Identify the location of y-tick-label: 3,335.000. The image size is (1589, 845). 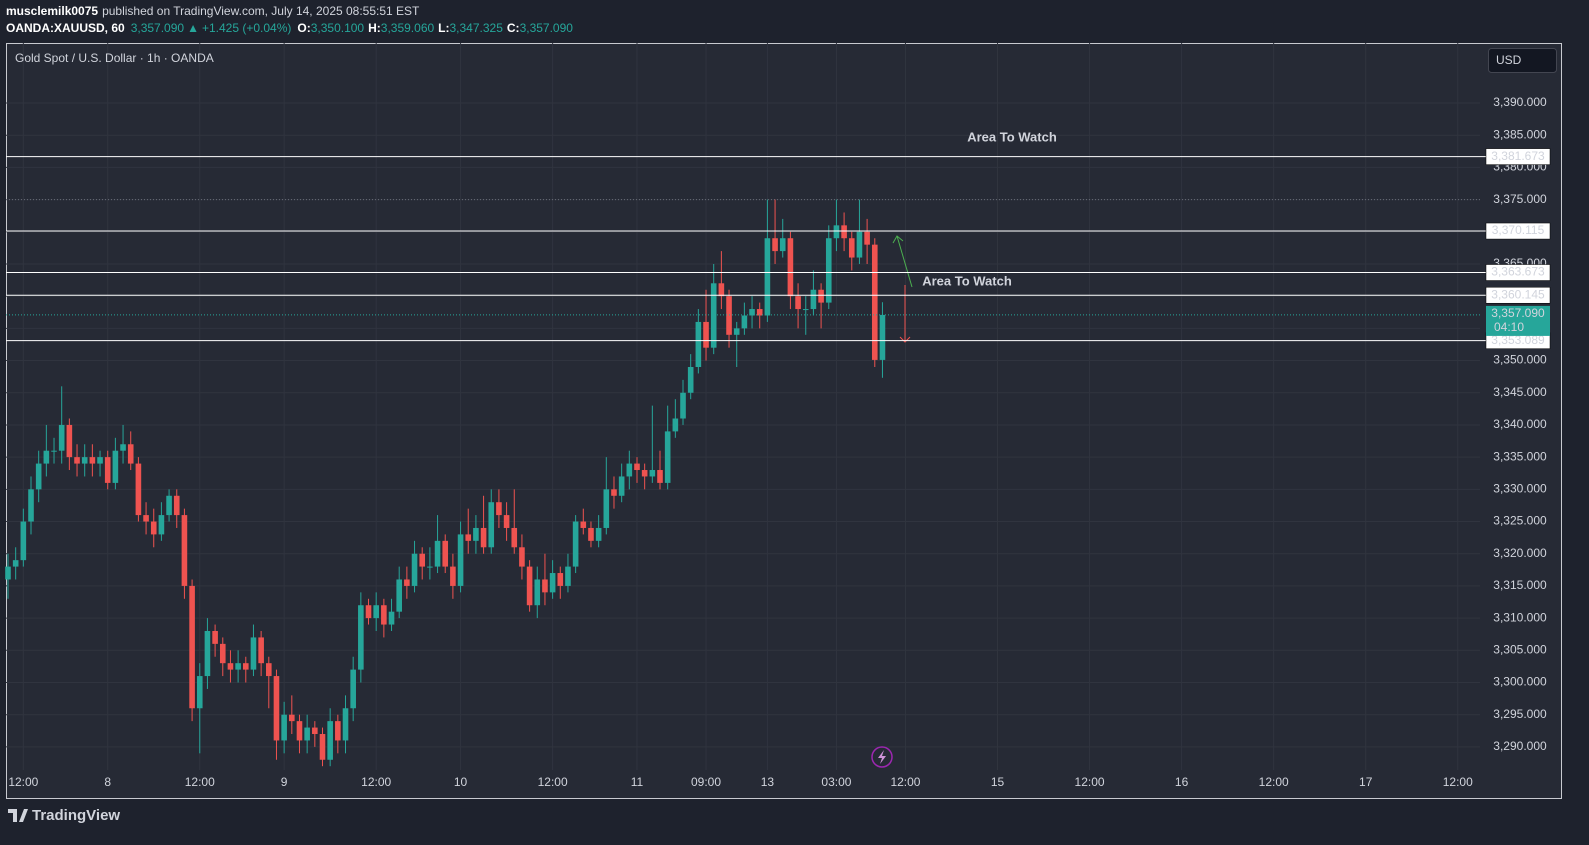
(1520, 456).